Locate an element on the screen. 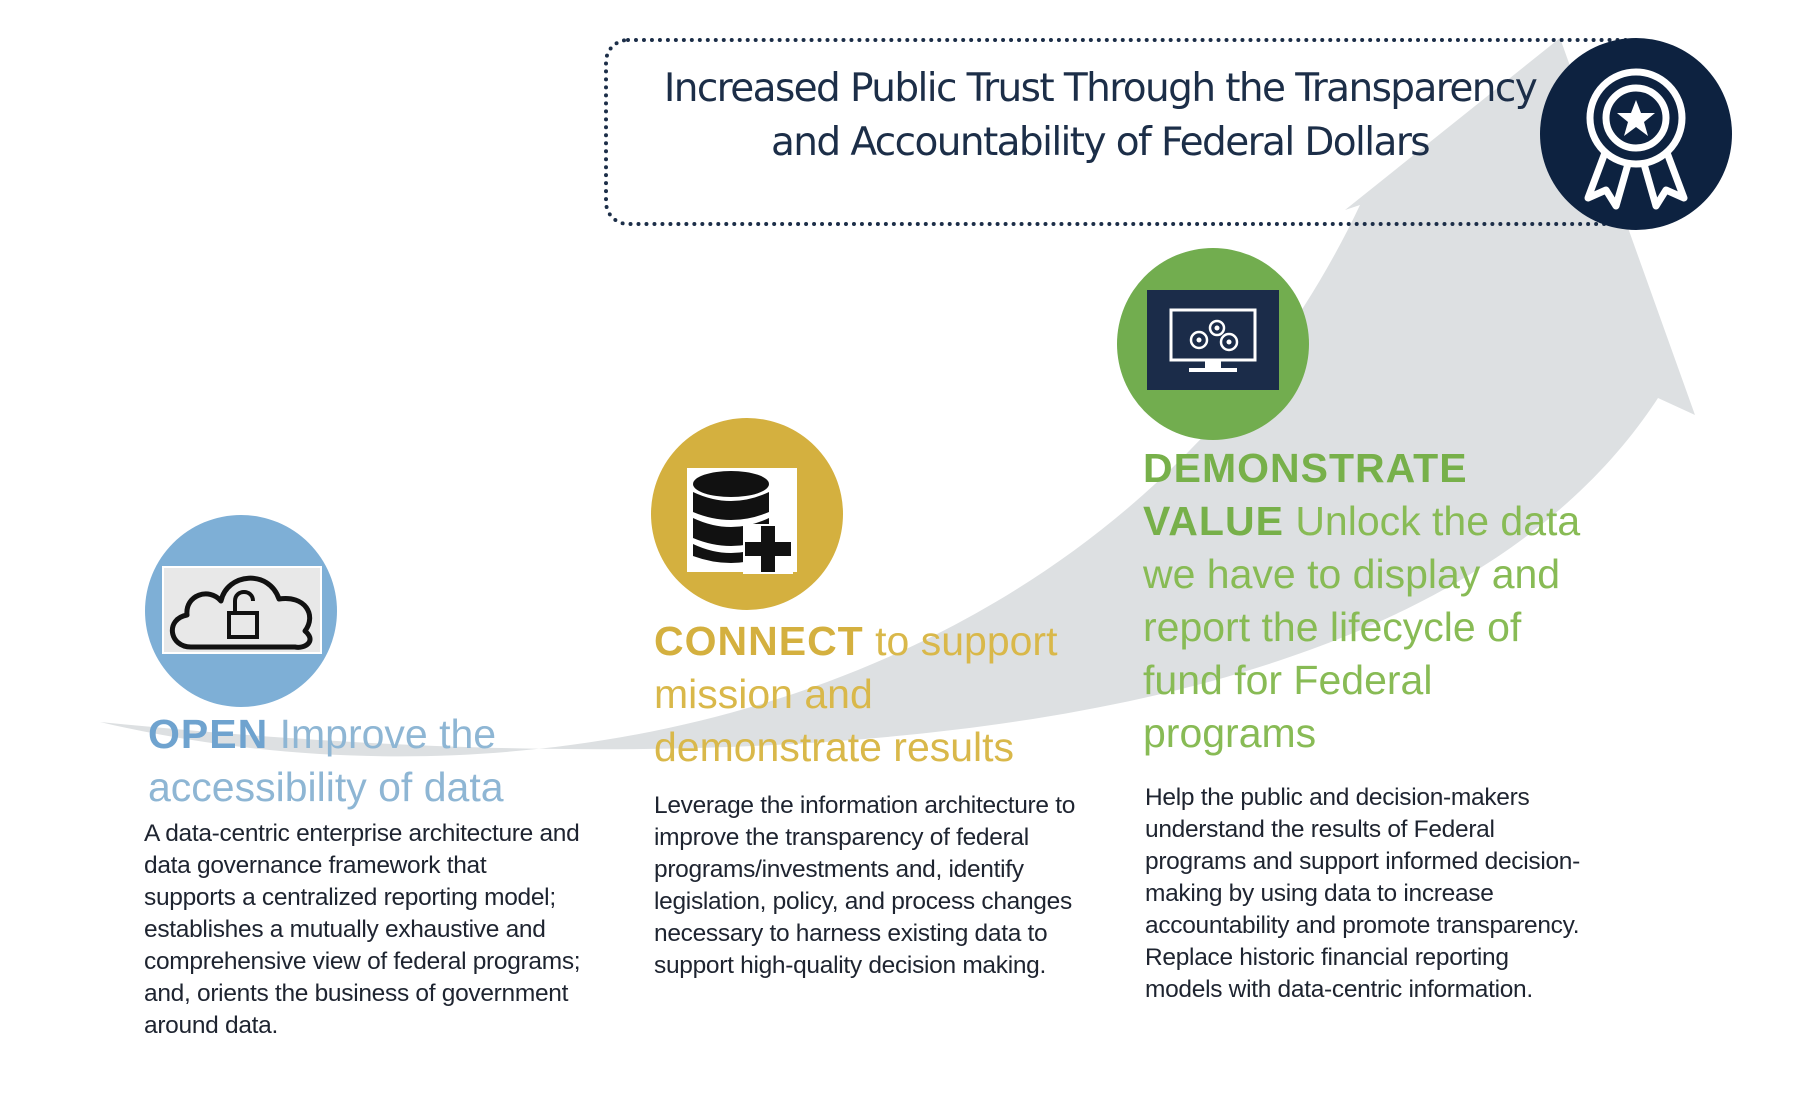  connect-keyword: CONNECT is located at coordinates (759, 641).